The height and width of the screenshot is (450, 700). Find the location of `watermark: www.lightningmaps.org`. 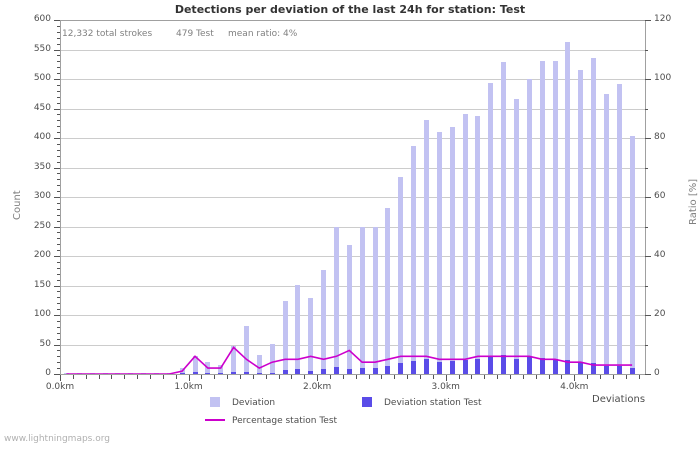

watermark: www.lightningmaps.org is located at coordinates (57, 439).